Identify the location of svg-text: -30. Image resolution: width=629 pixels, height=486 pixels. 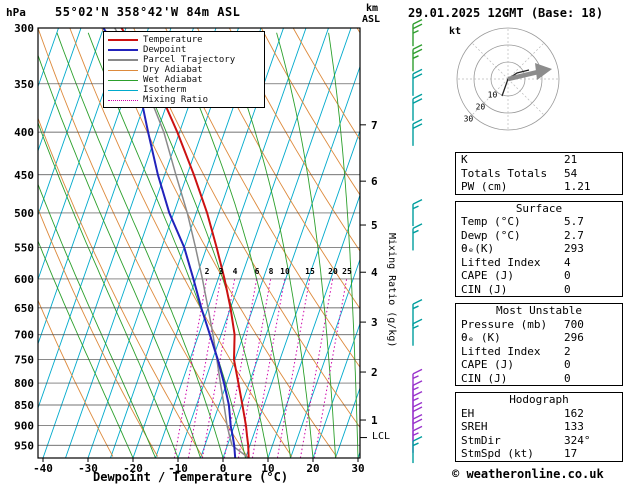
(88, 468).